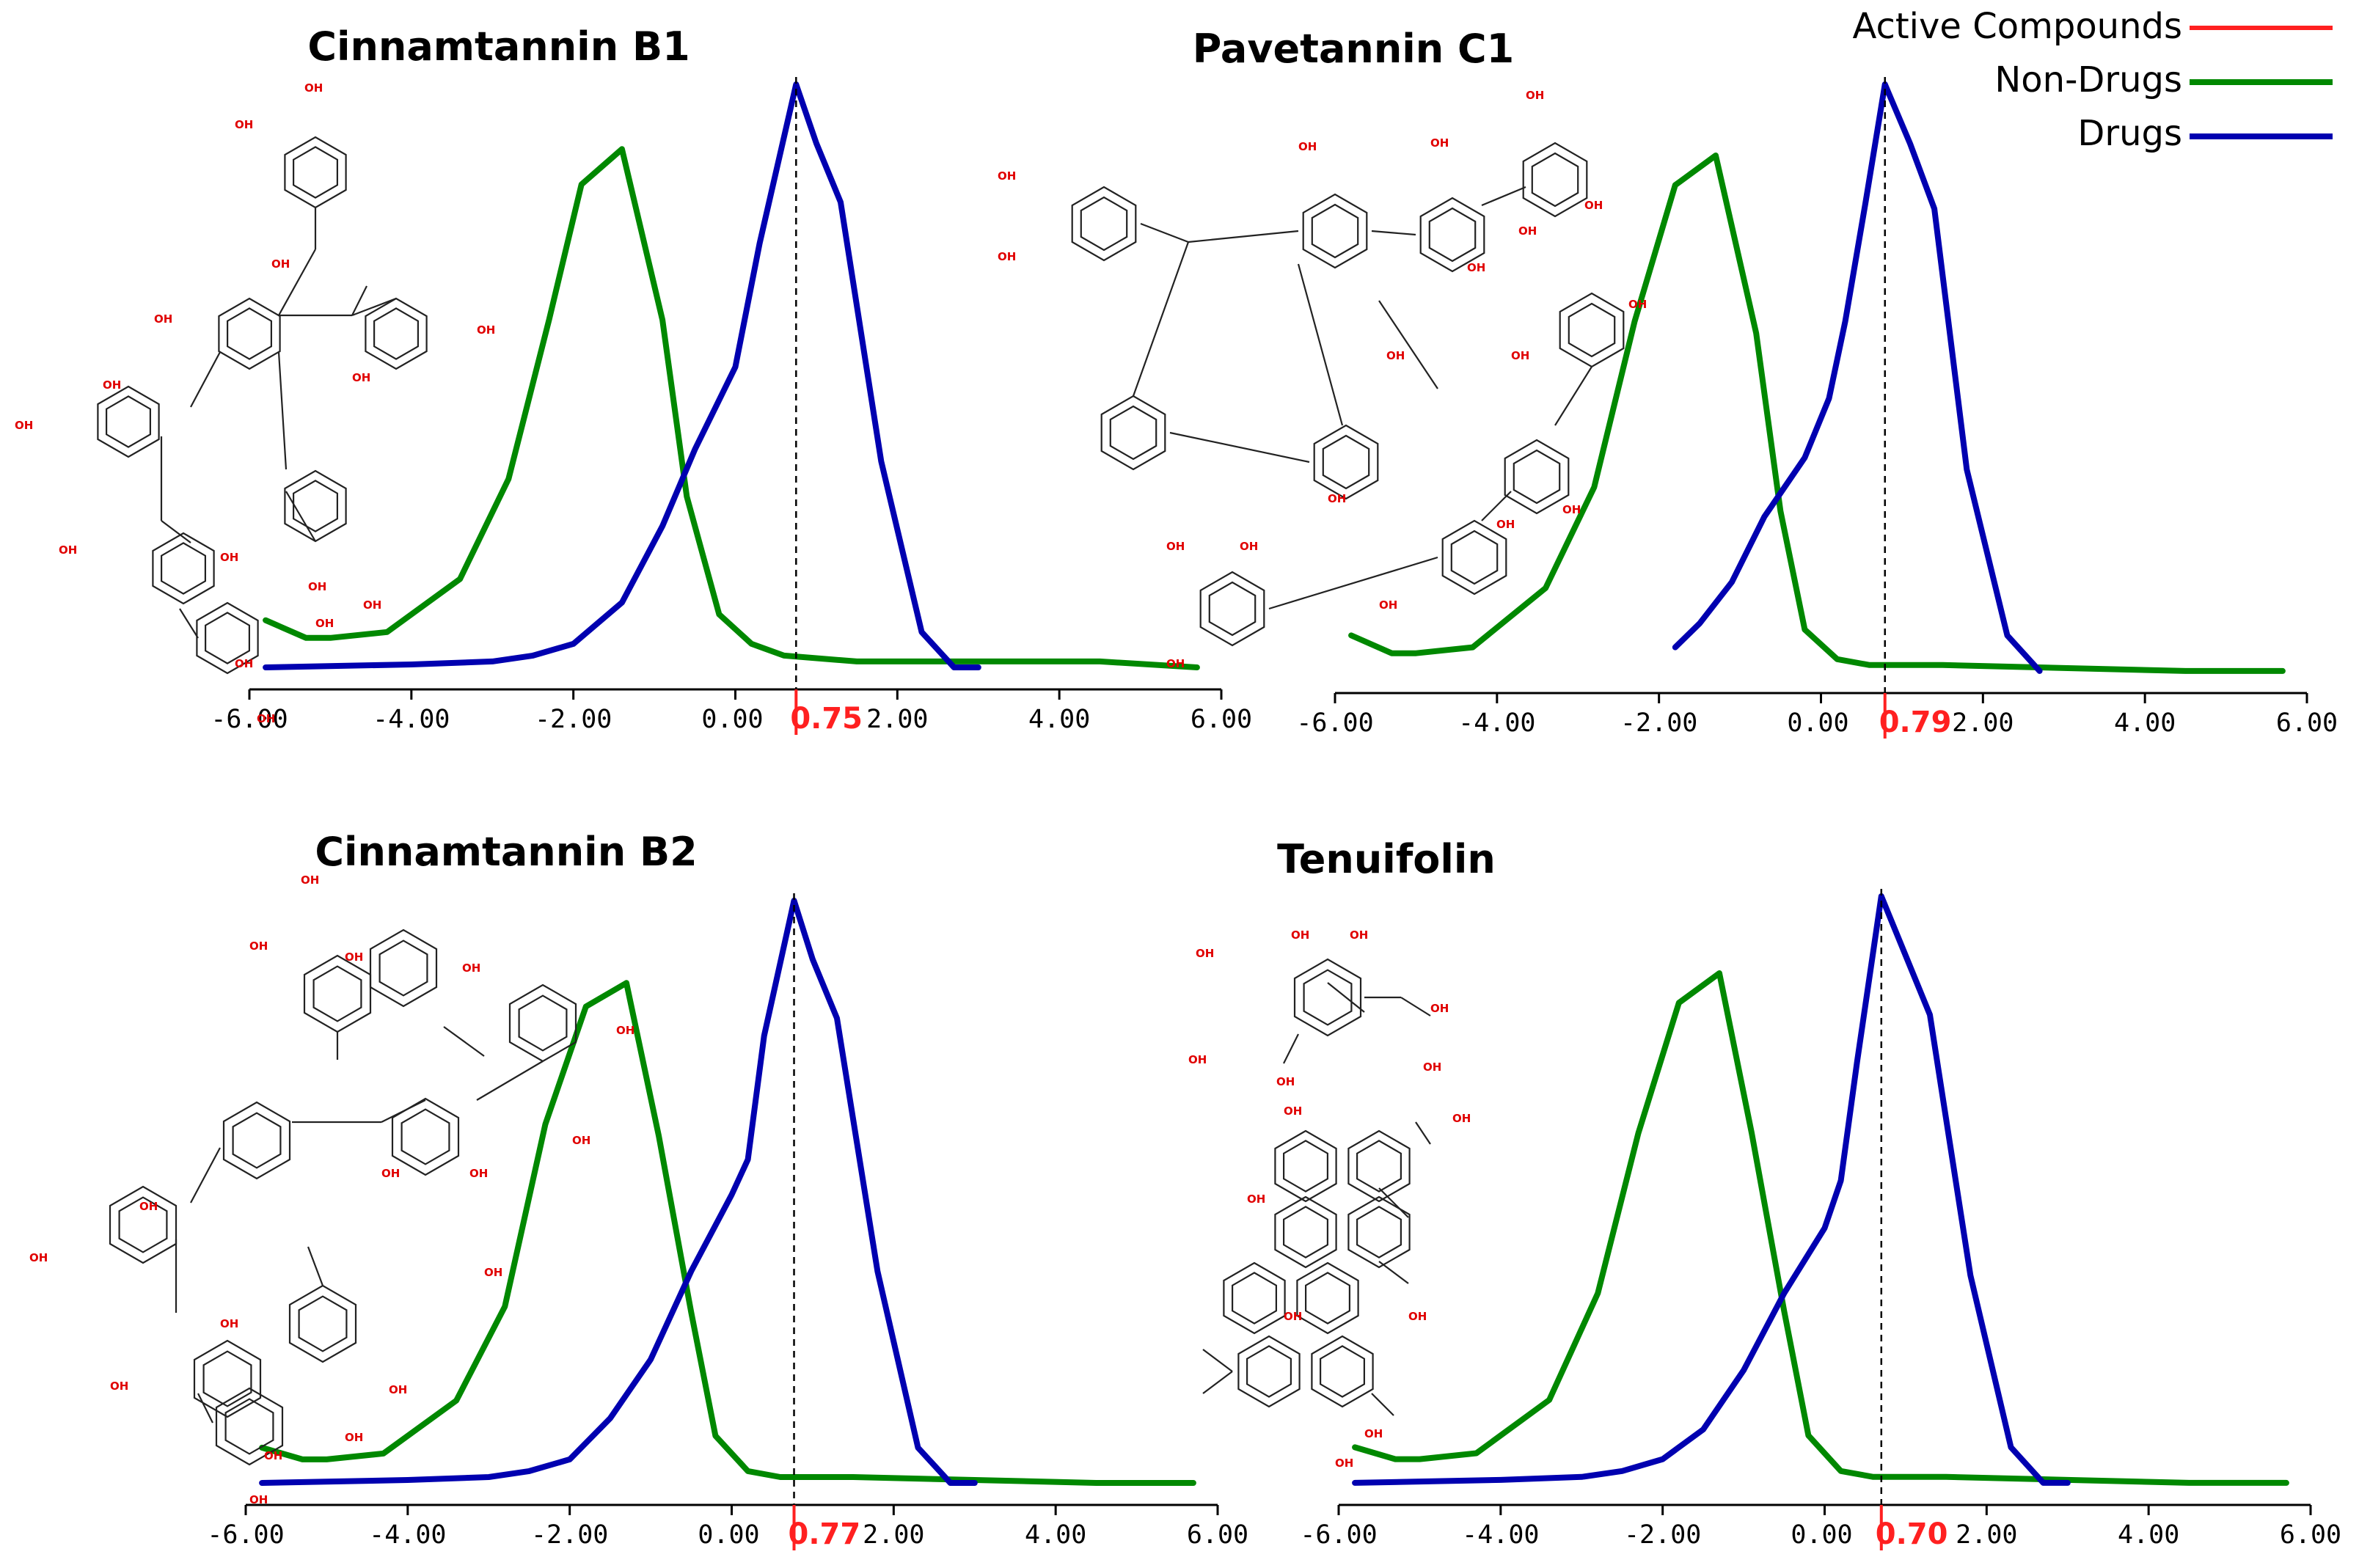 The height and width of the screenshot is (1568, 2370). What do you see at coordinates (826, 719) in the screenshot?
I see `active-value-label: 0.75` at bounding box center [826, 719].